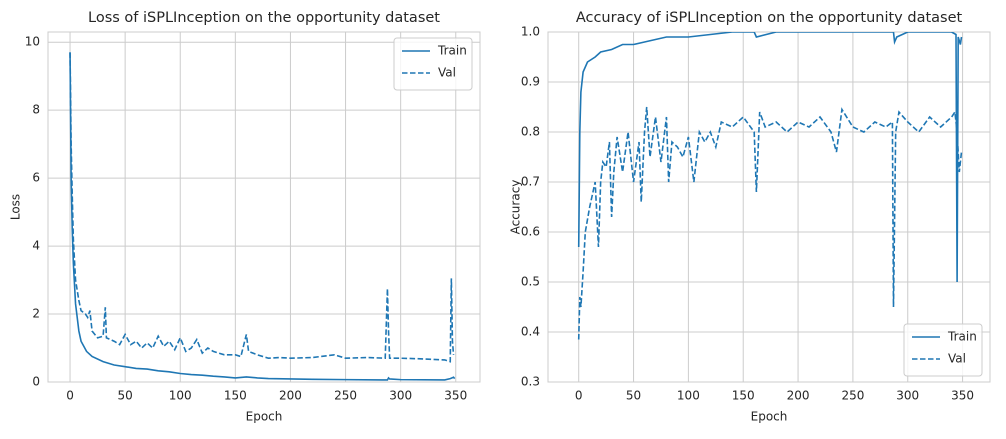  I want to click on y-tick-label: 8, so click(36, 110).